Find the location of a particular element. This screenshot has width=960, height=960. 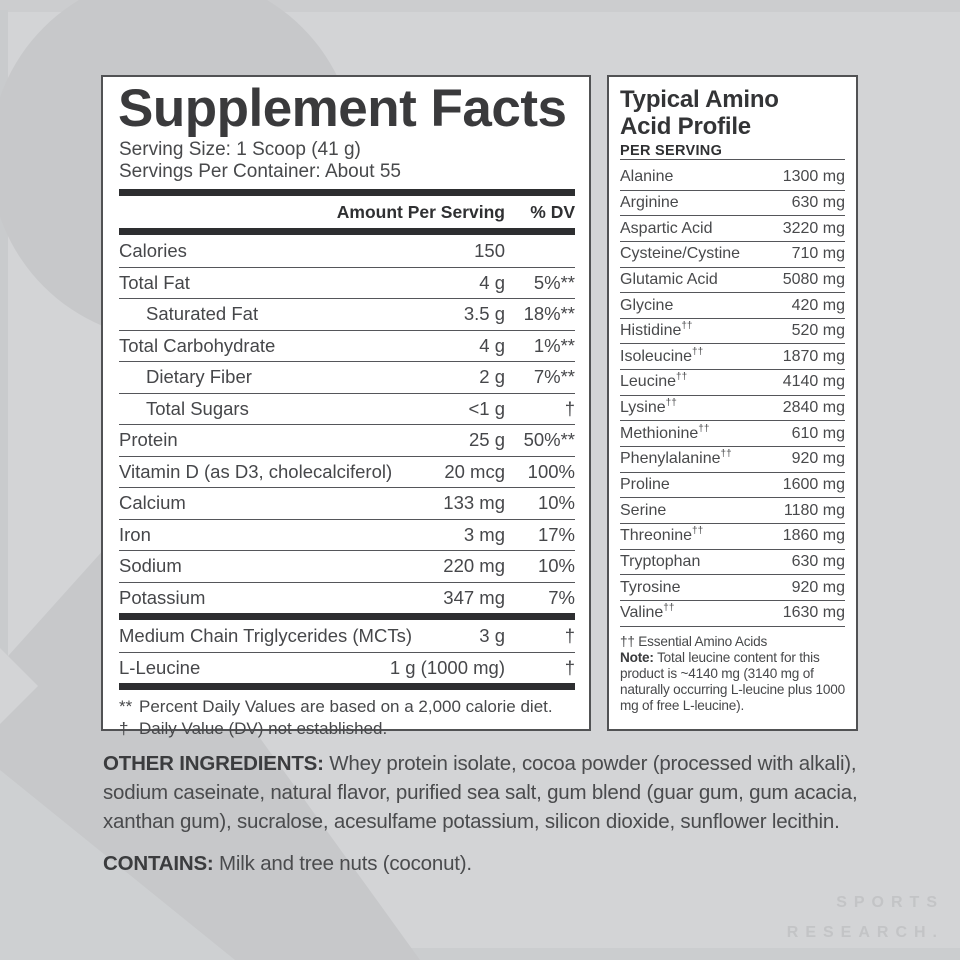

amino-row: Tyrosine 920 mg is located at coordinates (732, 588).